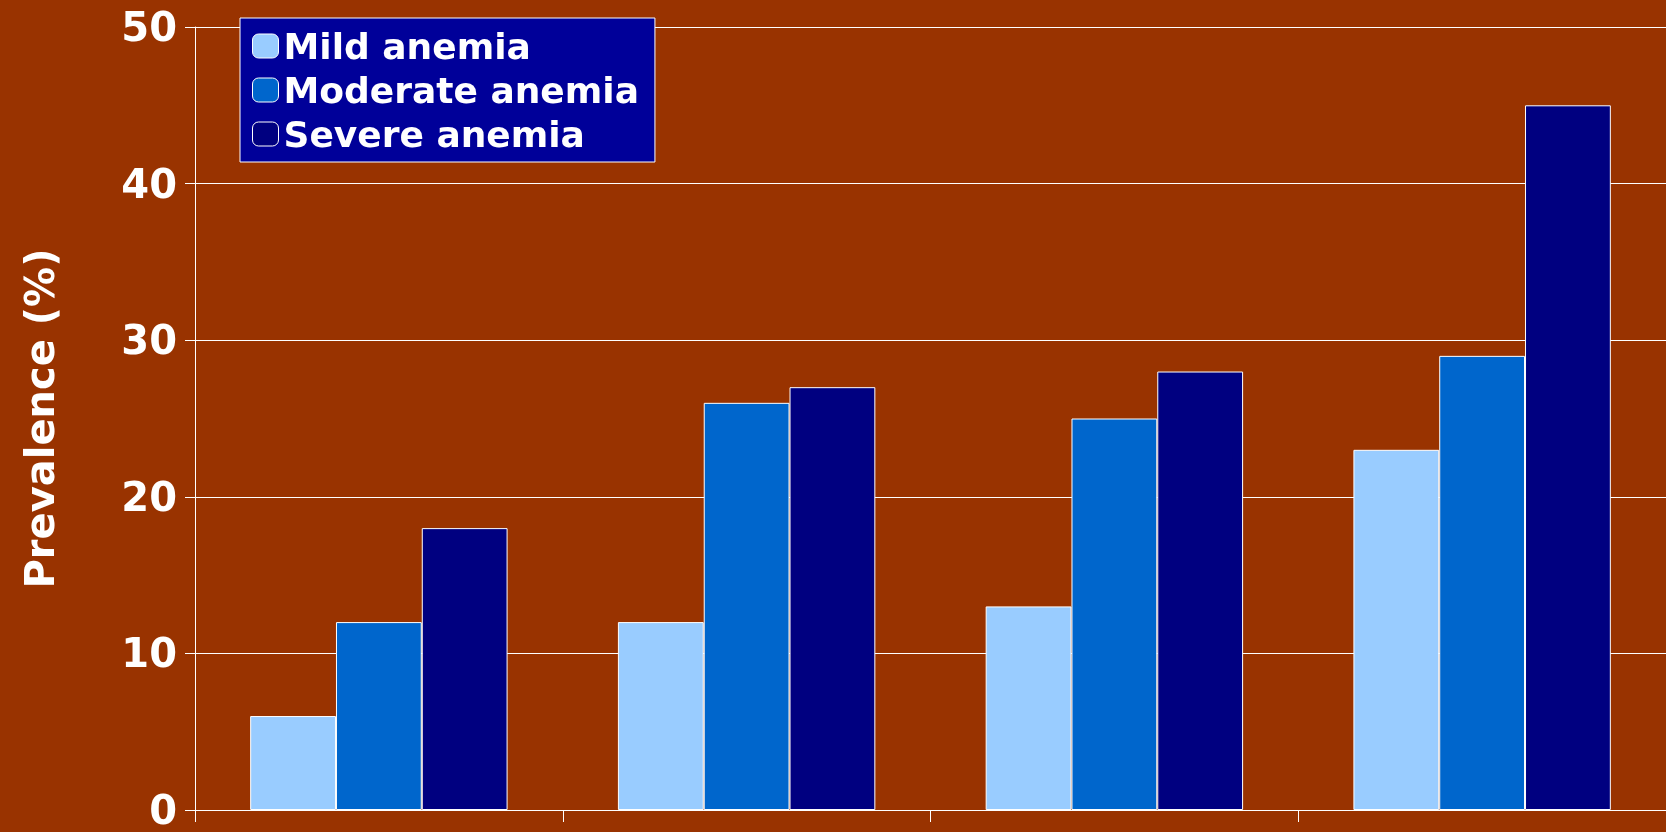 Image resolution: width=1666 pixels, height=832 pixels. I want to click on legend-label: Mild anemia, so click(407, 46).